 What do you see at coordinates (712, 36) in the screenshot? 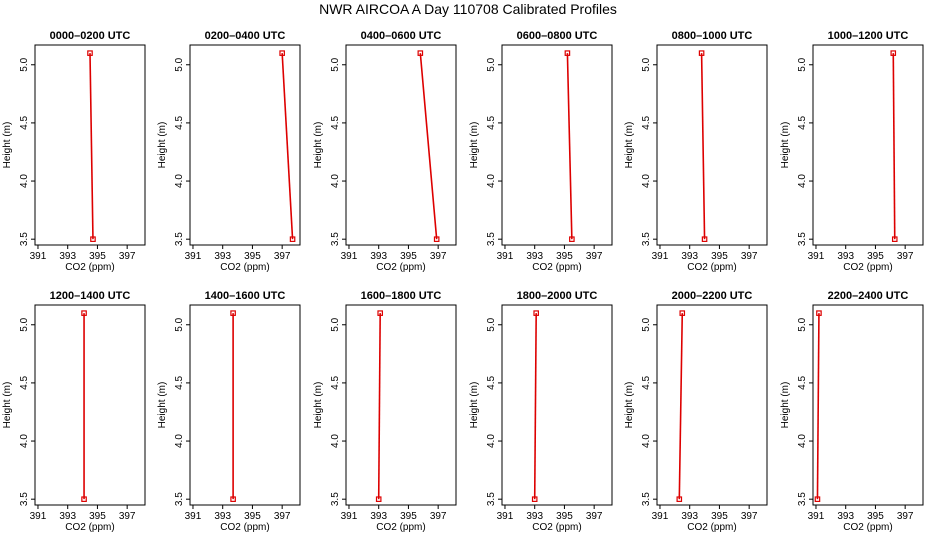
I see `panel-title: 0800–1000 UTC` at bounding box center [712, 36].